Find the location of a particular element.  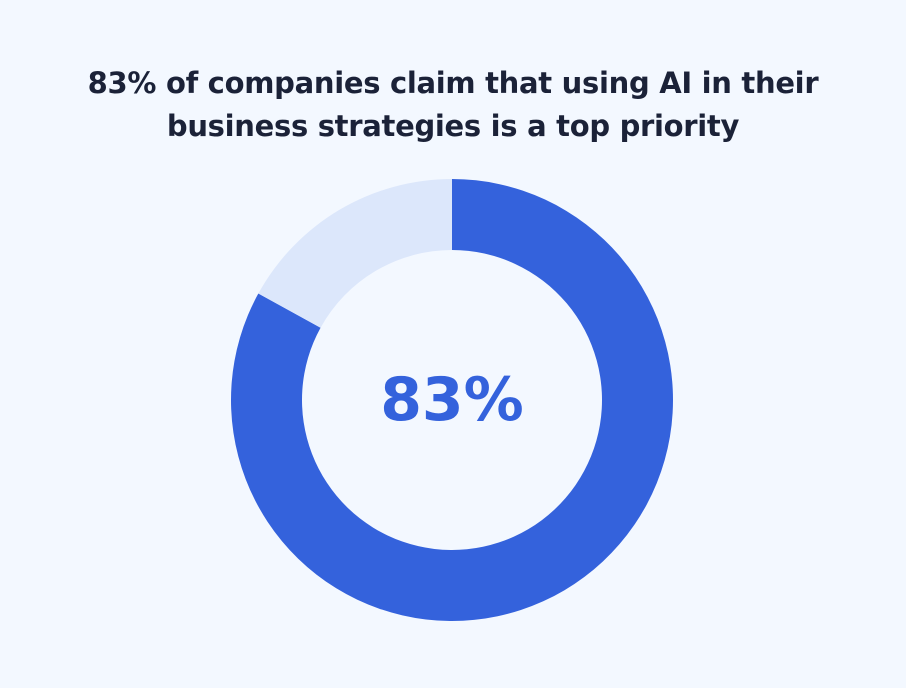

center-label: 83% is located at coordinates (452, 400).